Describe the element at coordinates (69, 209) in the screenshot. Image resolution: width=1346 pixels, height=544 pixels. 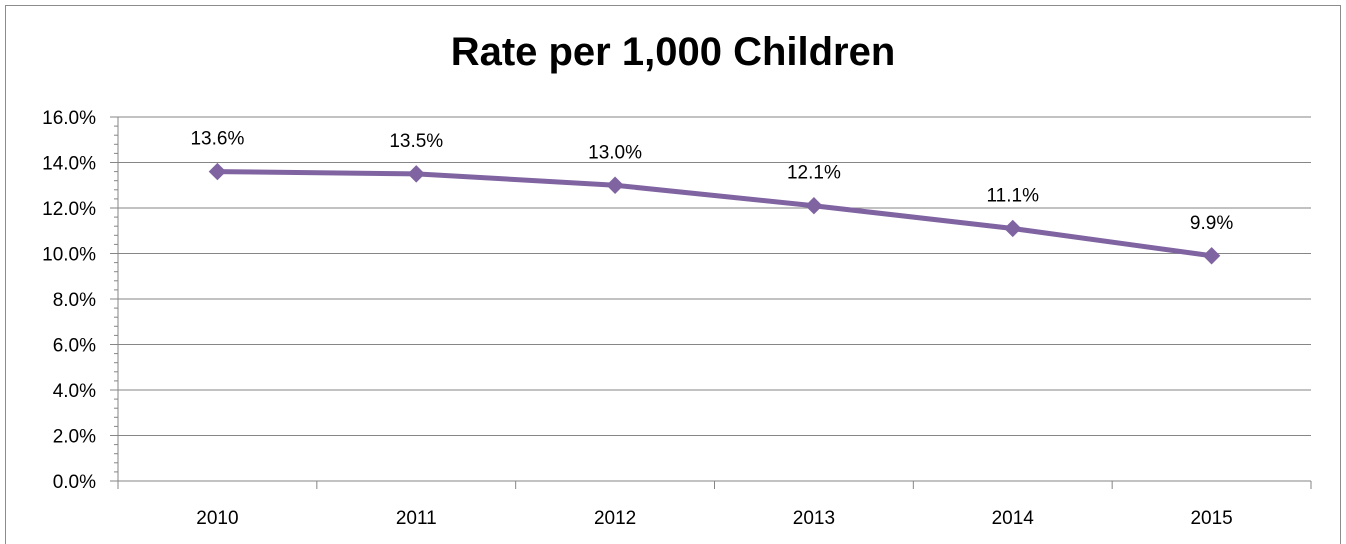
I see `y-tick-label: 12.0%` at that location.